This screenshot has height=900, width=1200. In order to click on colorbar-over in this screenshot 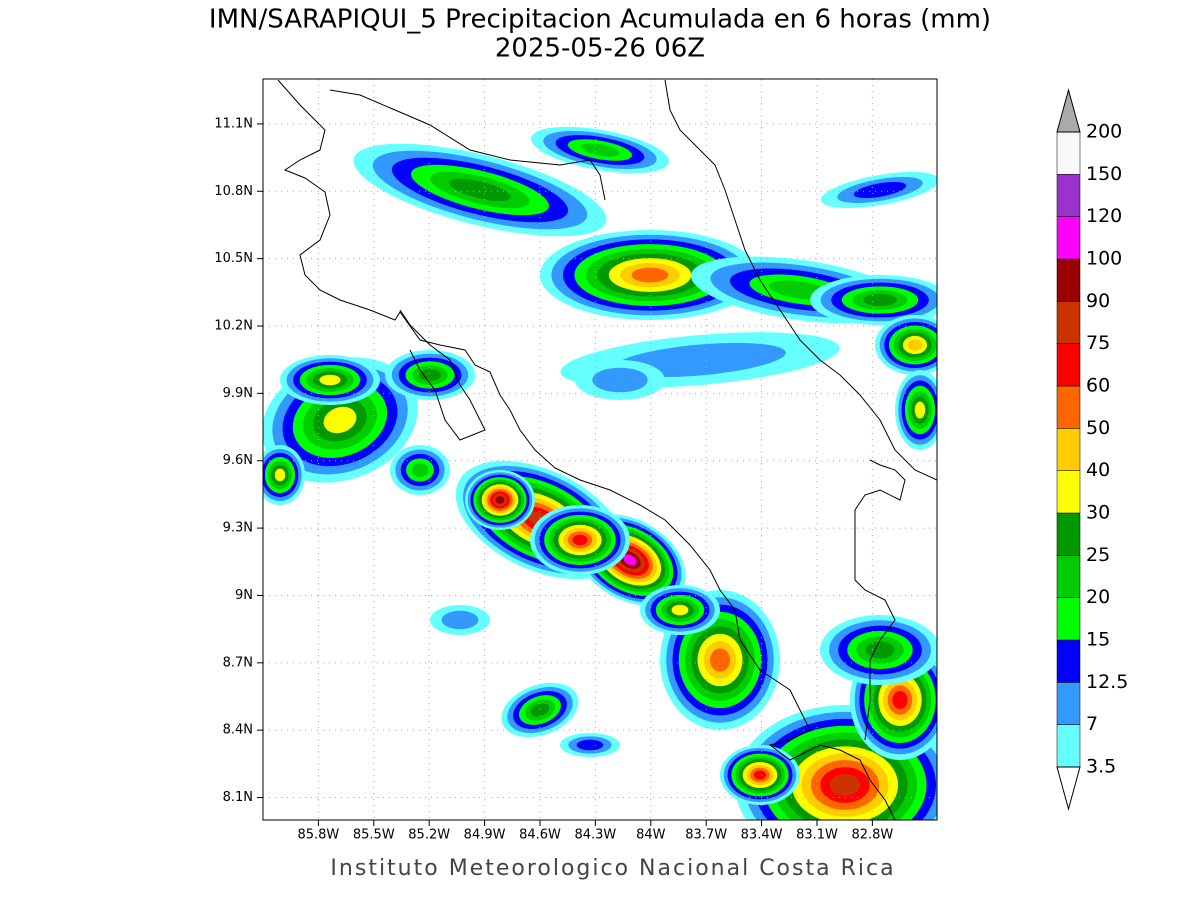, I will do `click(1068, 110)`.